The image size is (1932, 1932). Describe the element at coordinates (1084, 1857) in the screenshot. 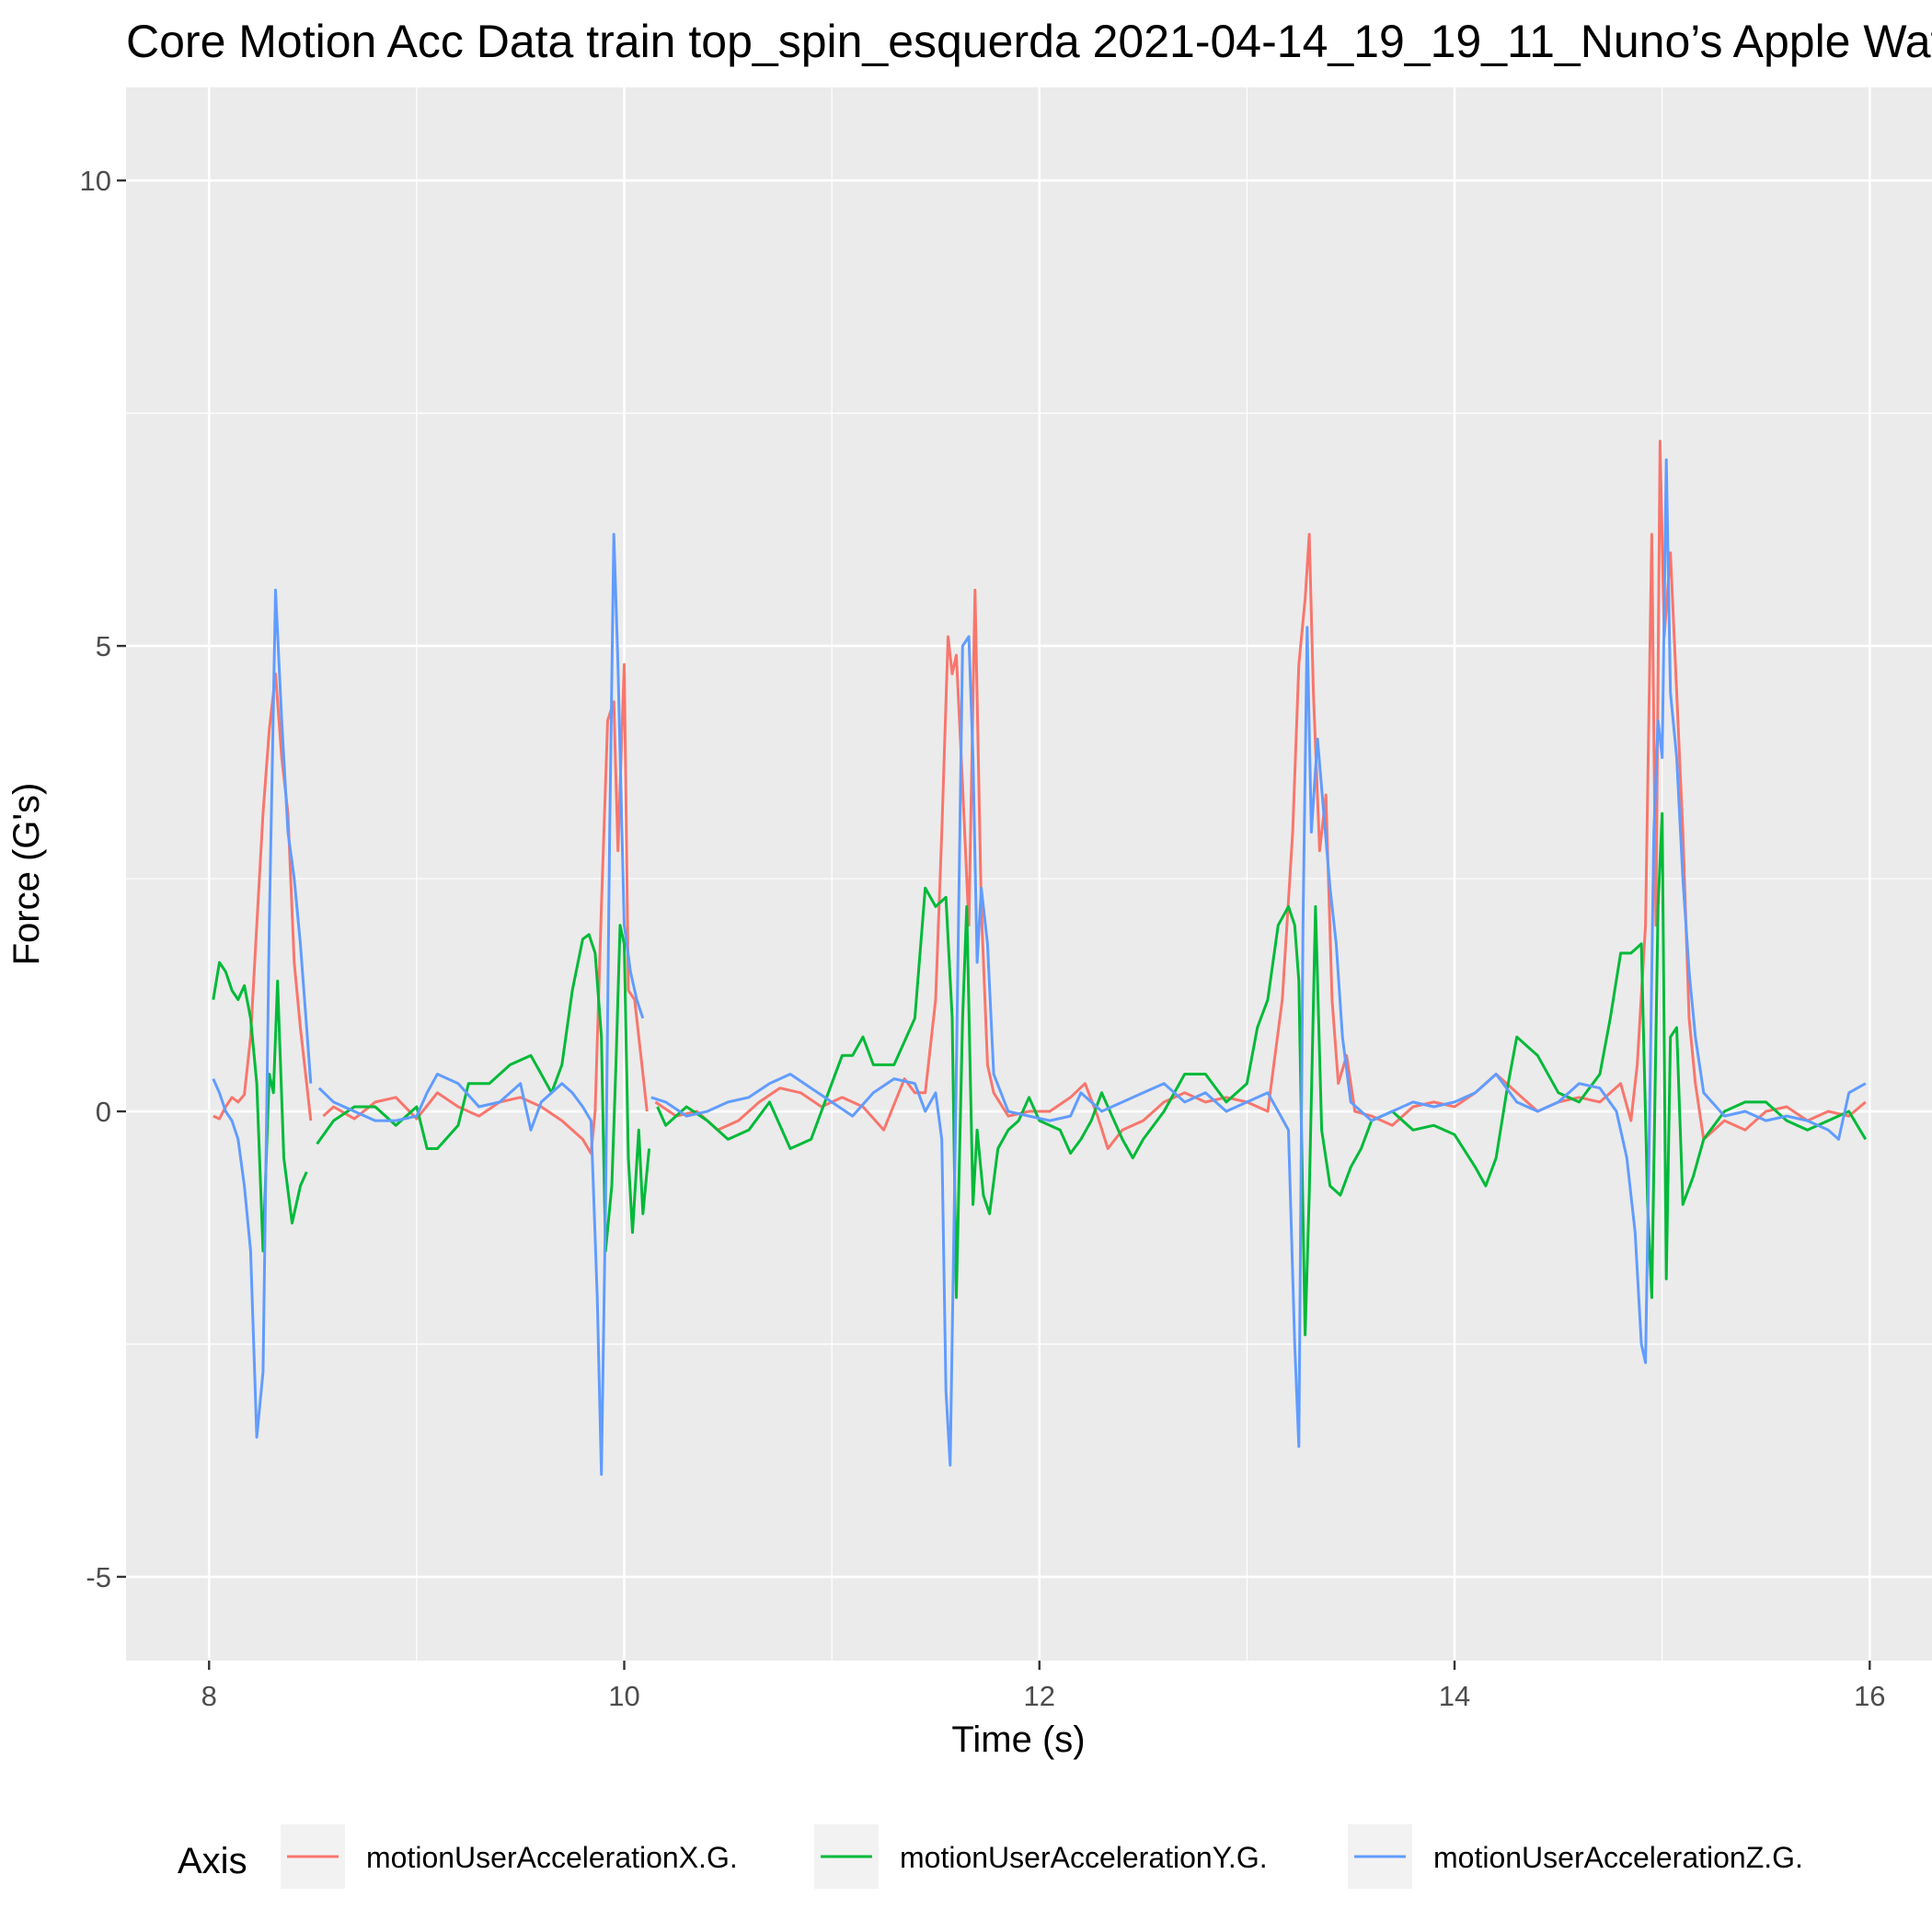

I see `legend-label: motionUserAccelerationY.G.` at that location.